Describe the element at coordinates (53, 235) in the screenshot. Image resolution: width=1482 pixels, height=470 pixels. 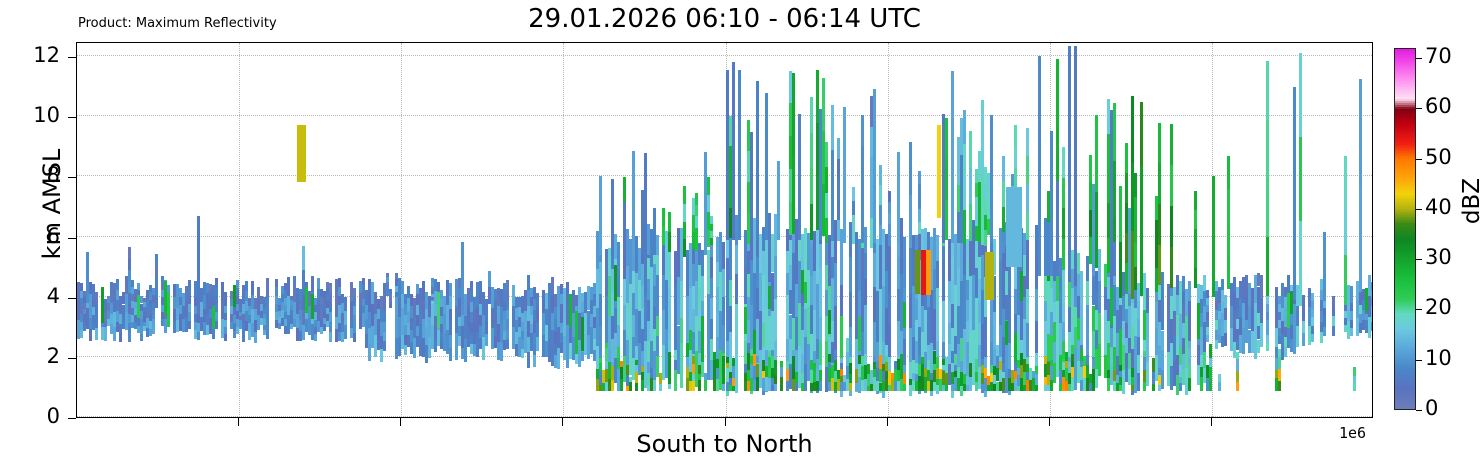
I see `y-tick-label: 6` at that location.